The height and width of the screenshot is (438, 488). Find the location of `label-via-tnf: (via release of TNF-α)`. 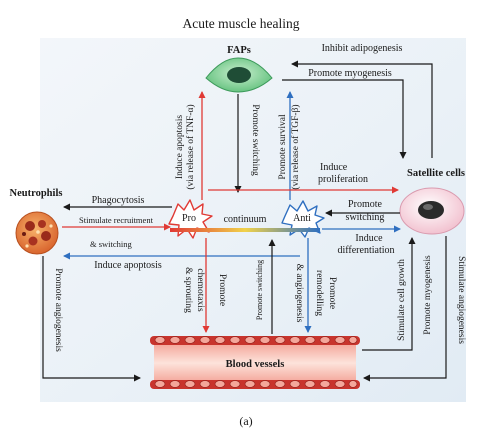

label-via-tnf: (via release of TNF-α) is located at coordinates (190, 146).